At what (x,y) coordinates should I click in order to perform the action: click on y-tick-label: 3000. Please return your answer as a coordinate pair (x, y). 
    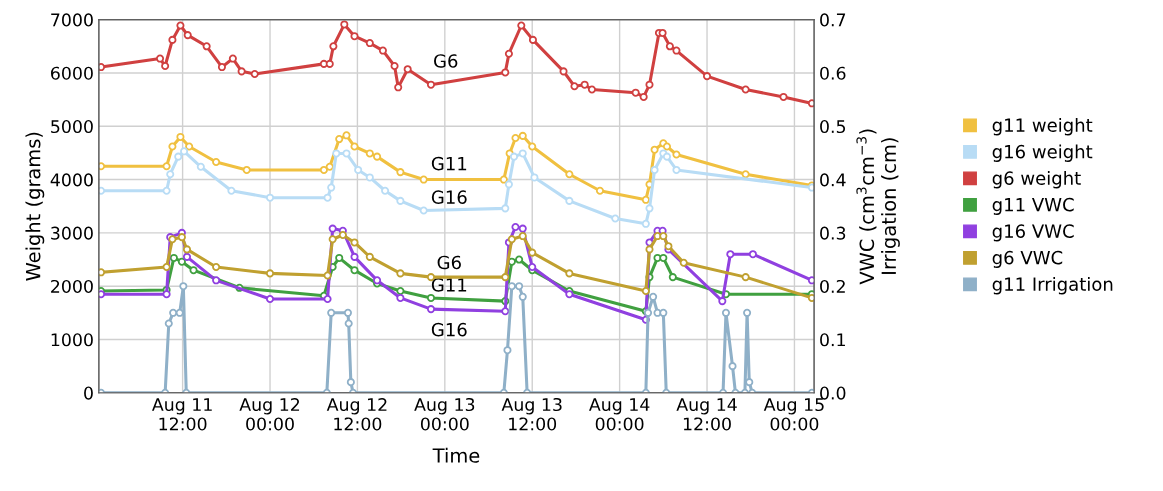
    Looking at the image, I should click on (72, 233).